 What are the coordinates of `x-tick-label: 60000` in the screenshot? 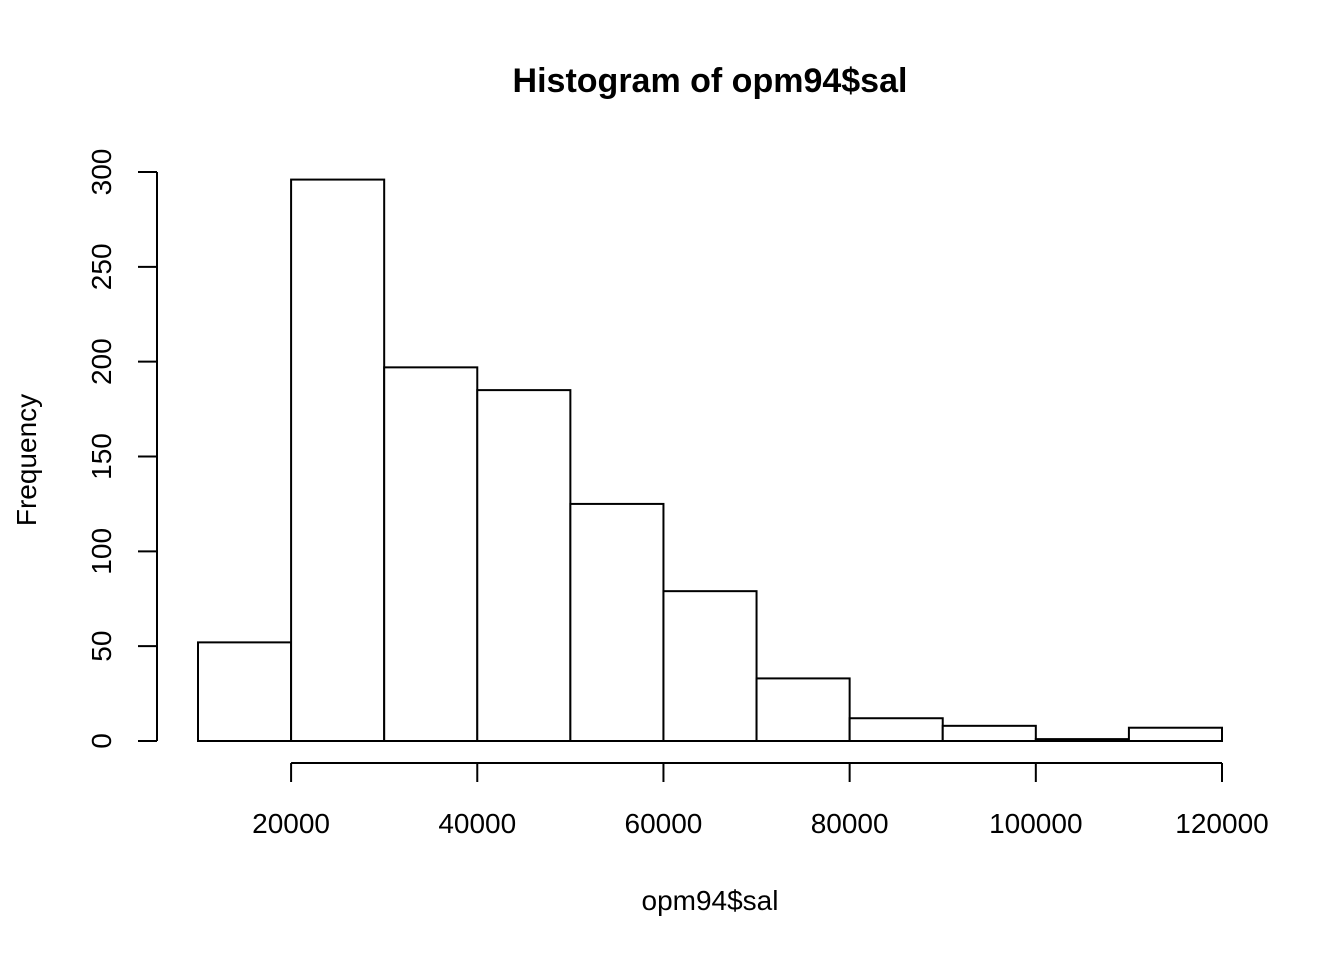 It's located at (664, 823).